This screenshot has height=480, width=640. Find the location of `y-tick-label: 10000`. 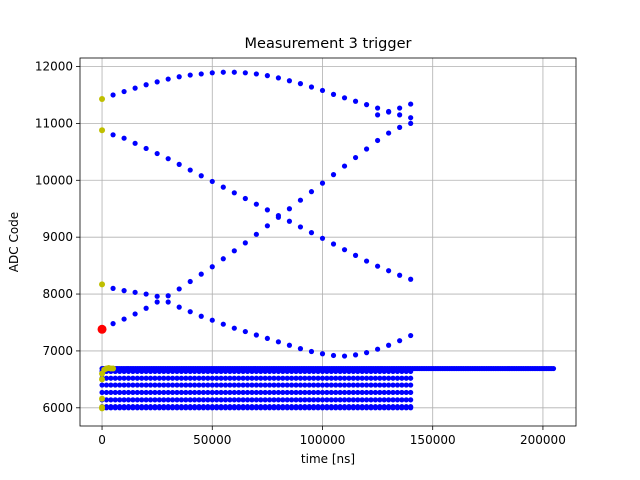

y-tick-label: 10000 is located at coordinates (54, 180).